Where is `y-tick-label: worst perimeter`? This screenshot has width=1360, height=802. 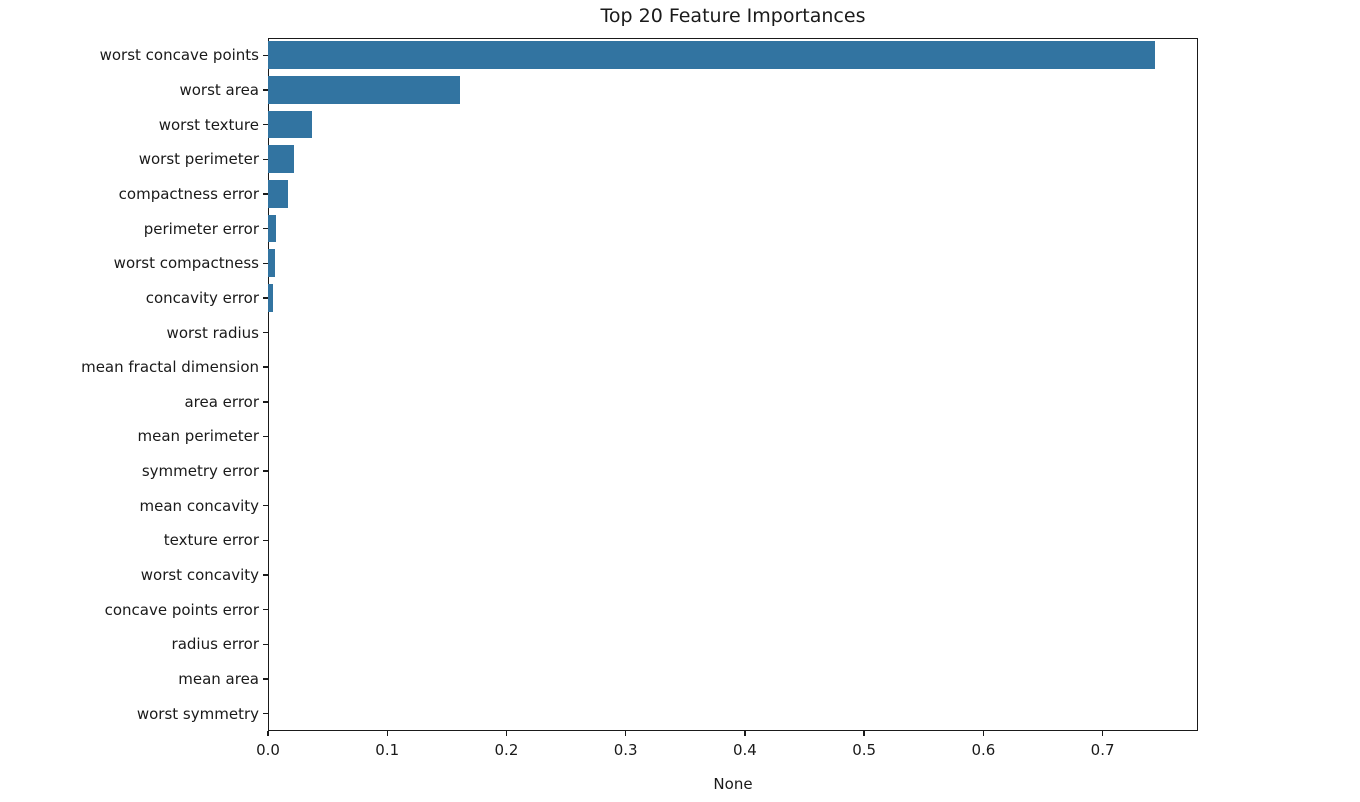 y-tick-label: worst perimeter is located at coordinates (198, 159).